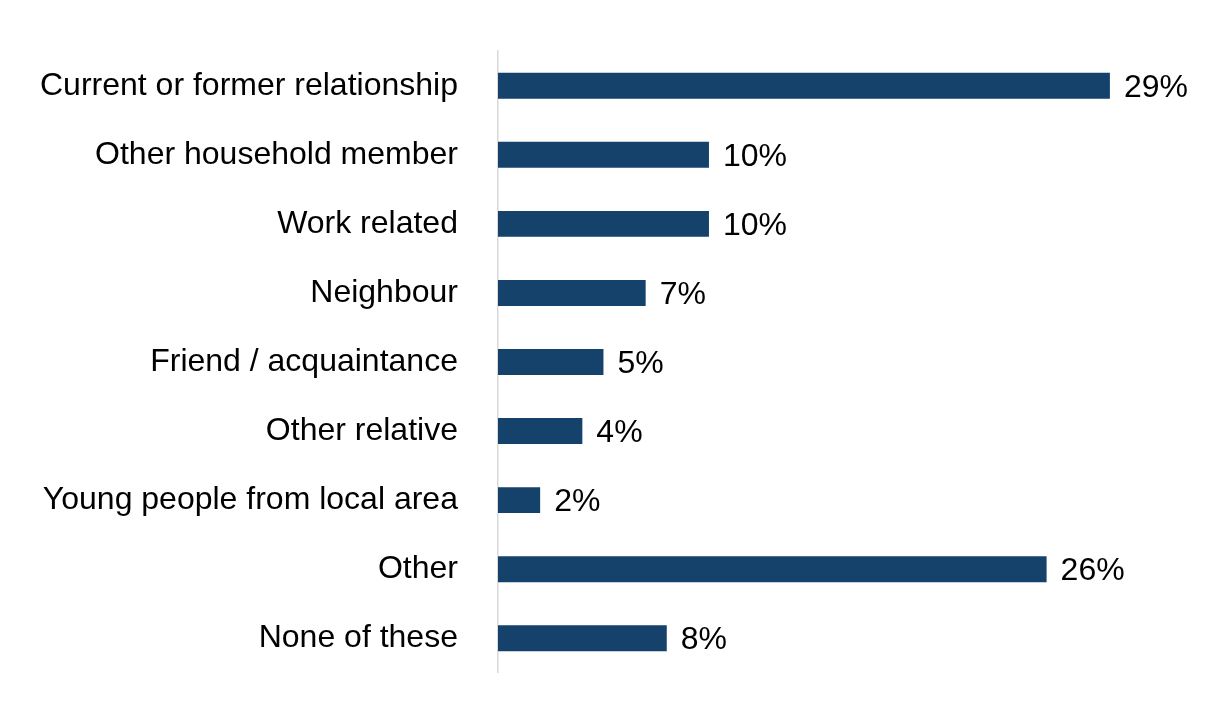 This screenshot has height=724, width=1206. Describe the element at coordinates (1155, 85) in the screenshot. I see `data-label: 29%` at that location.